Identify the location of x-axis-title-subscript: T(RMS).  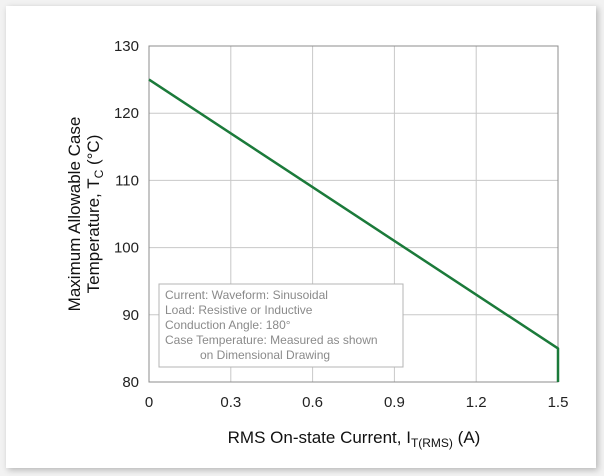
(432, 443).